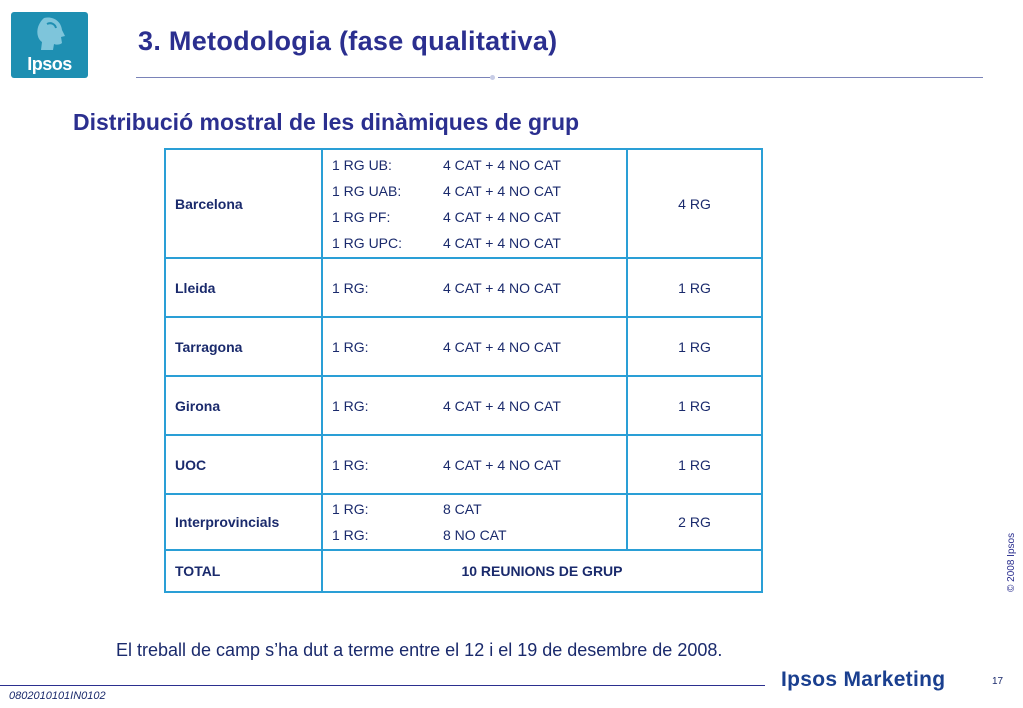 This screenshot has width=1023, height=708. I want to click on total-row: TOTAL 10 REUNIONS DE GRUP, so click(463, 571).